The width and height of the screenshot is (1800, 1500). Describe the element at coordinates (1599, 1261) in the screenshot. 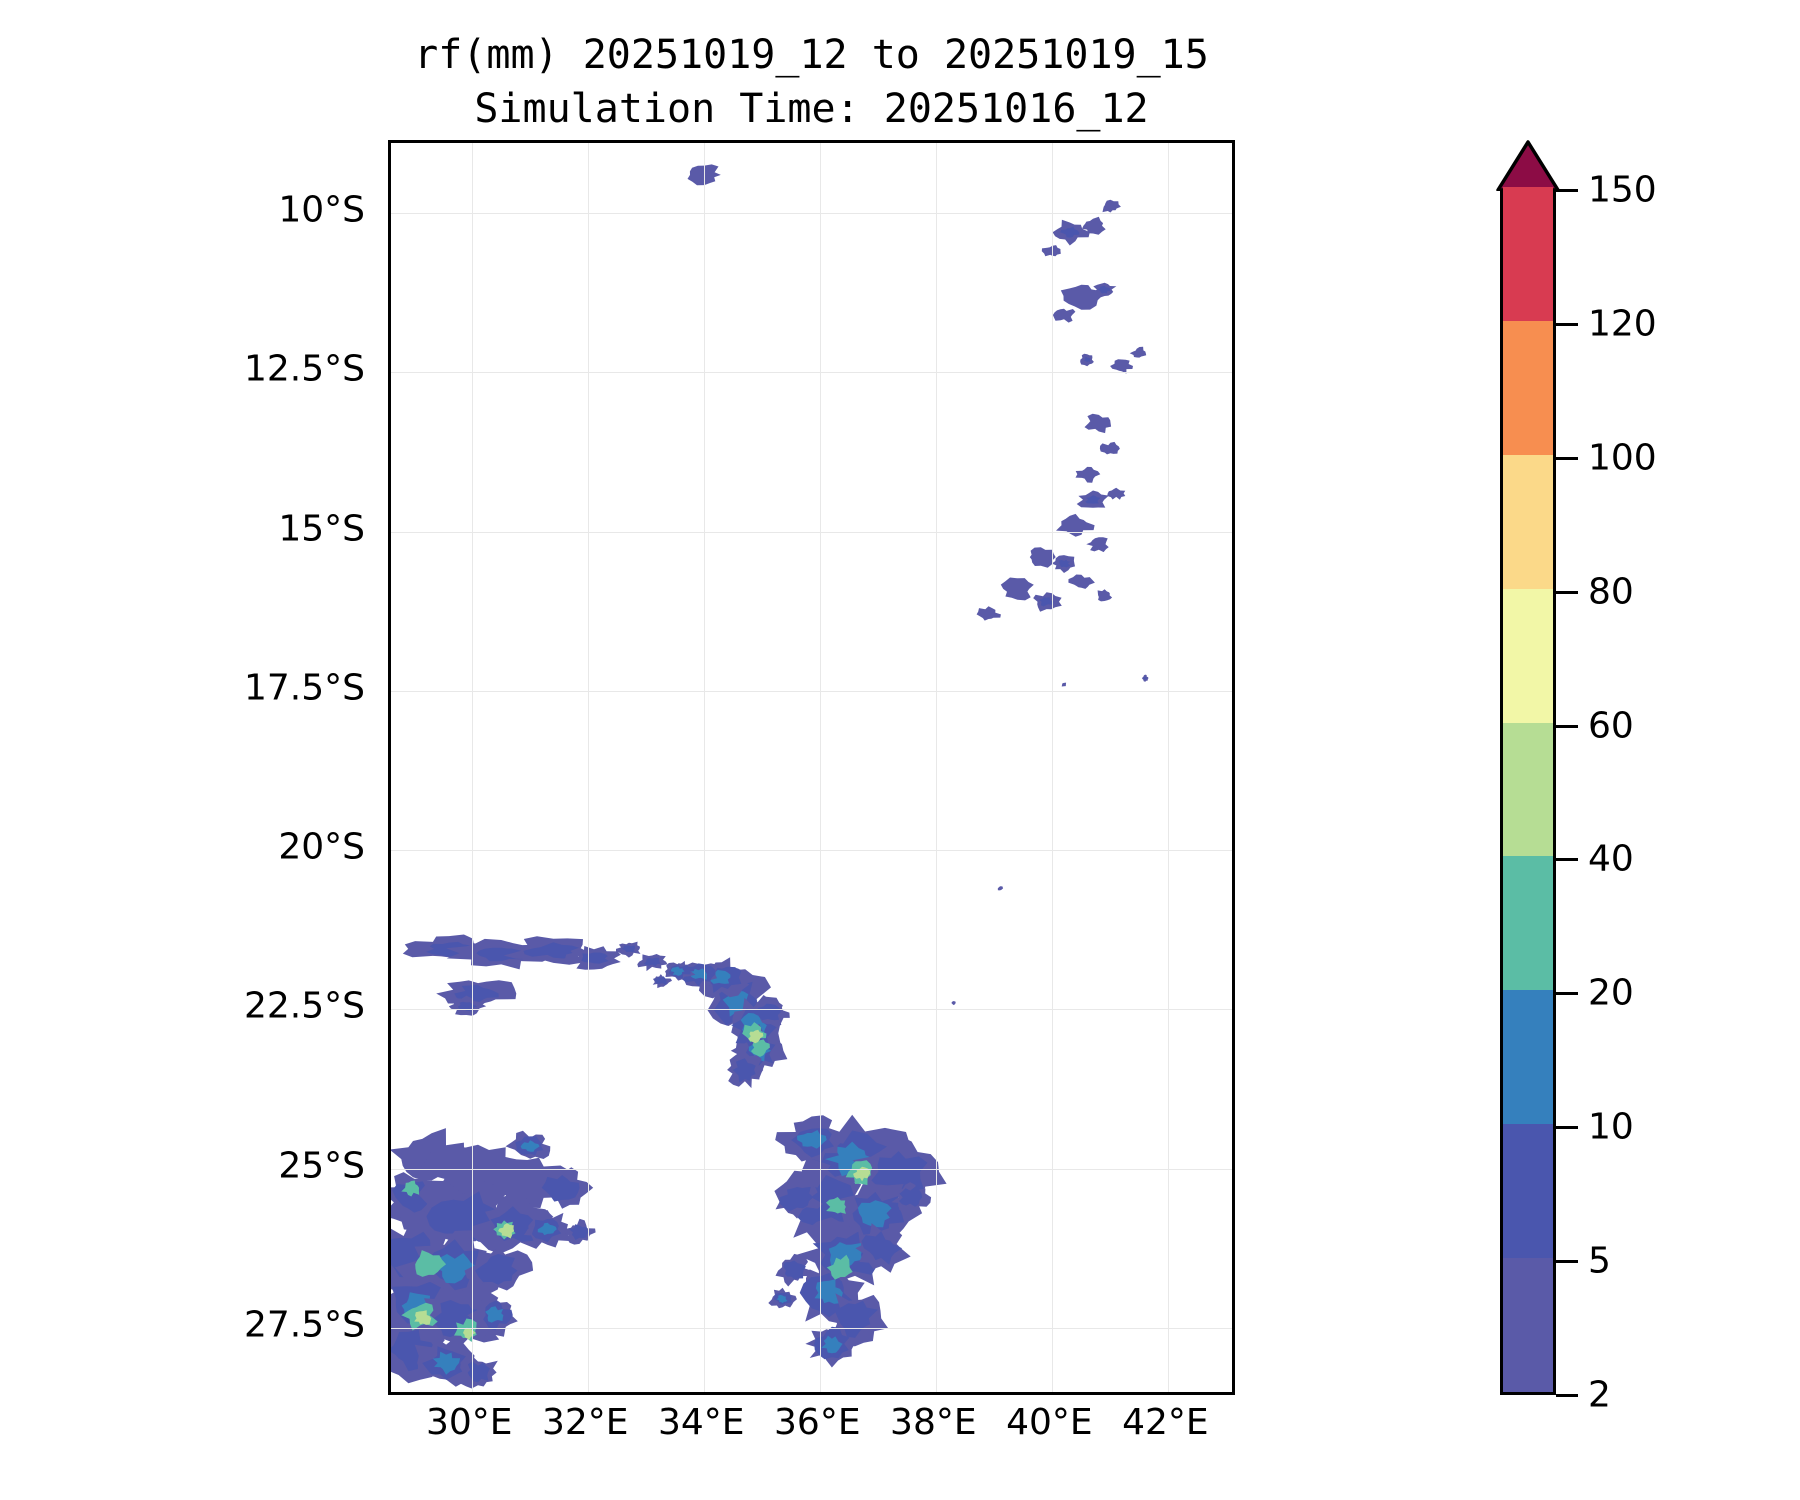

I see `colorbar-tick-label: 5` at that location.